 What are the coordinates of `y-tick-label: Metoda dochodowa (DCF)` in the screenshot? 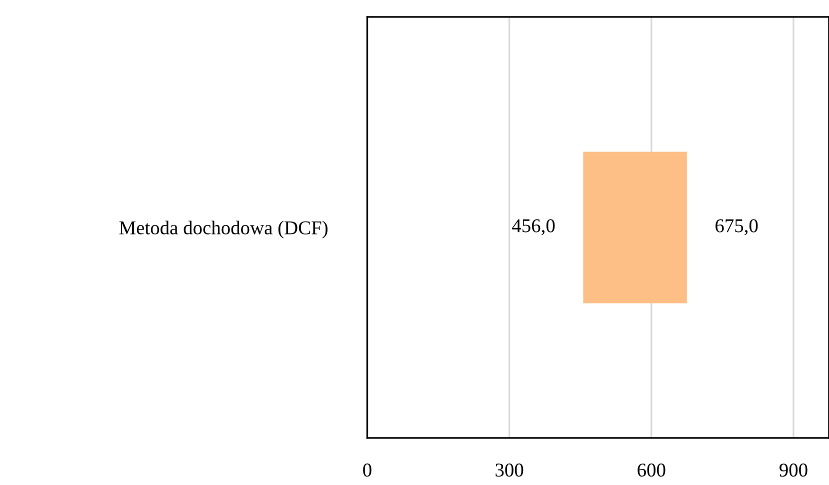 It's located at (223, 229).